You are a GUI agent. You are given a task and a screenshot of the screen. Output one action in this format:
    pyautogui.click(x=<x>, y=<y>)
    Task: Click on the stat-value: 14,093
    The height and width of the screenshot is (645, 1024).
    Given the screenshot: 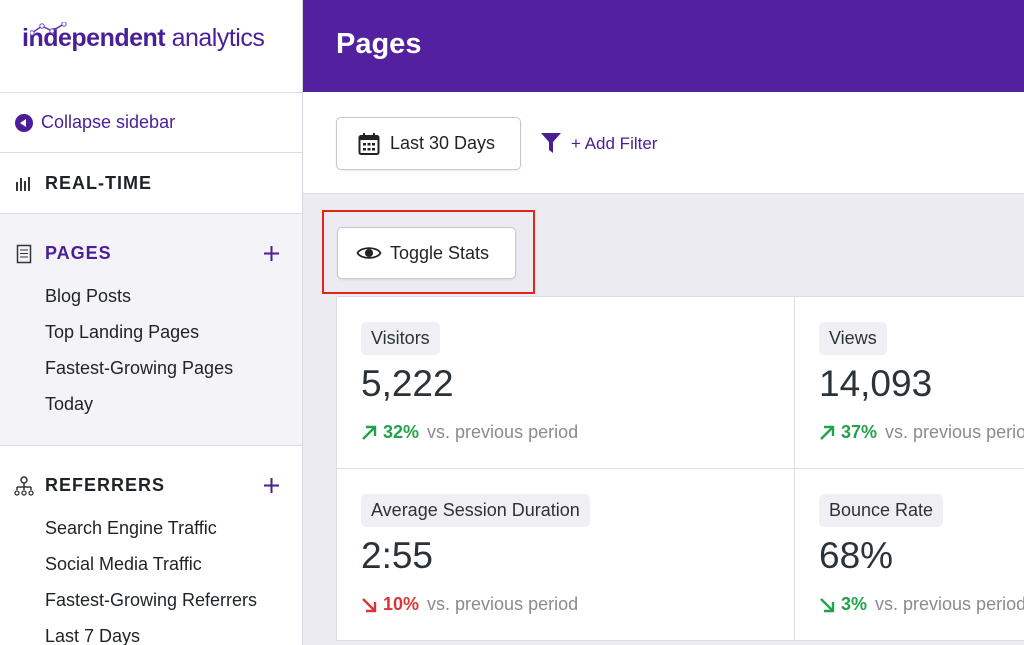 What is the action you would take?
    pyautogui.click(x=876, y=383)
    